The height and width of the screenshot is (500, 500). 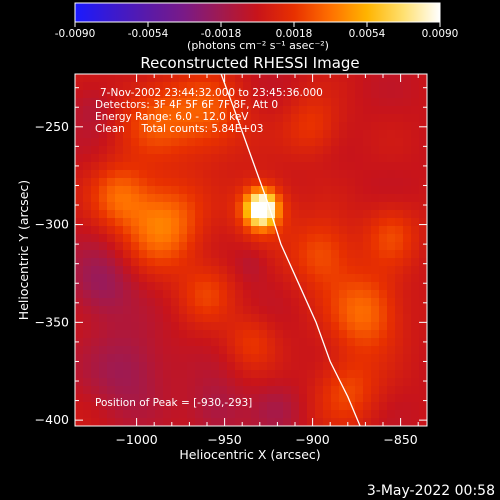 I want to click on chart-title: Reconstructed RHESSI Image, so click(x=249, y=63).